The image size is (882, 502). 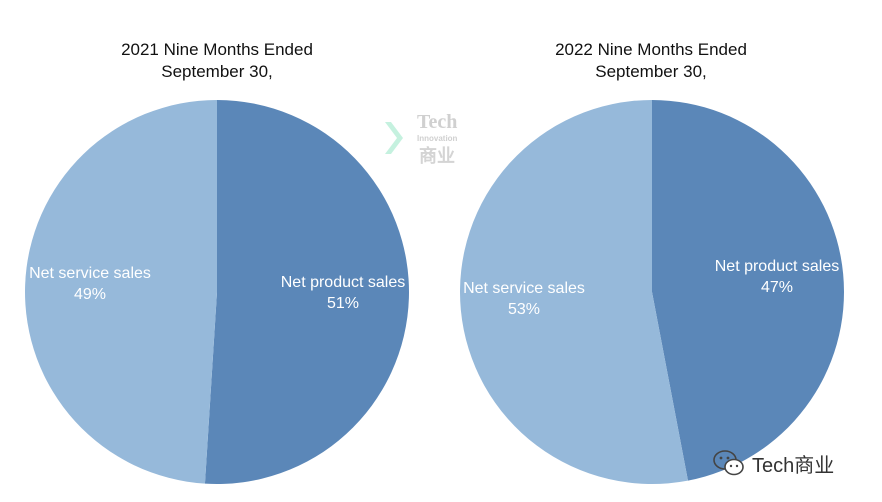 What do you see at coordinates (777, 266) in the screenshot?
I see `pie-2-label-product: Net product sales` at bounding box center [777, 266].